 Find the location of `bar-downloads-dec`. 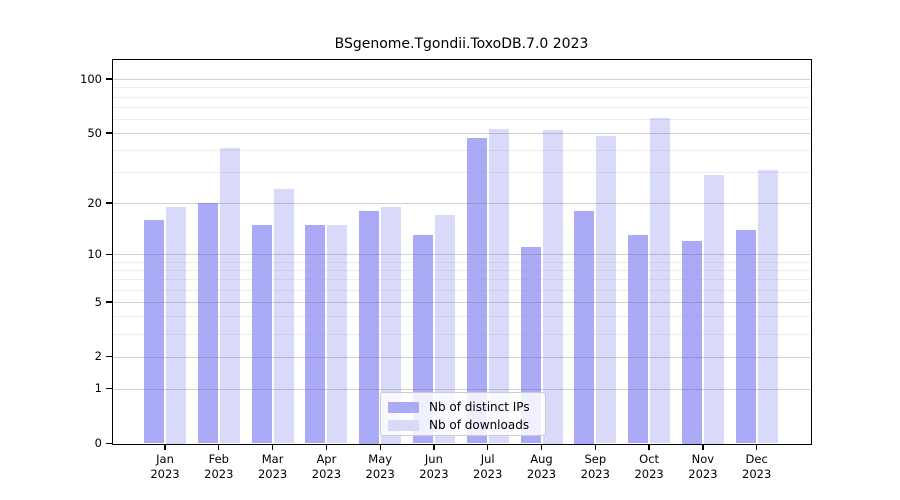

bar-downloads-dec is located at coordinates (767, 306).